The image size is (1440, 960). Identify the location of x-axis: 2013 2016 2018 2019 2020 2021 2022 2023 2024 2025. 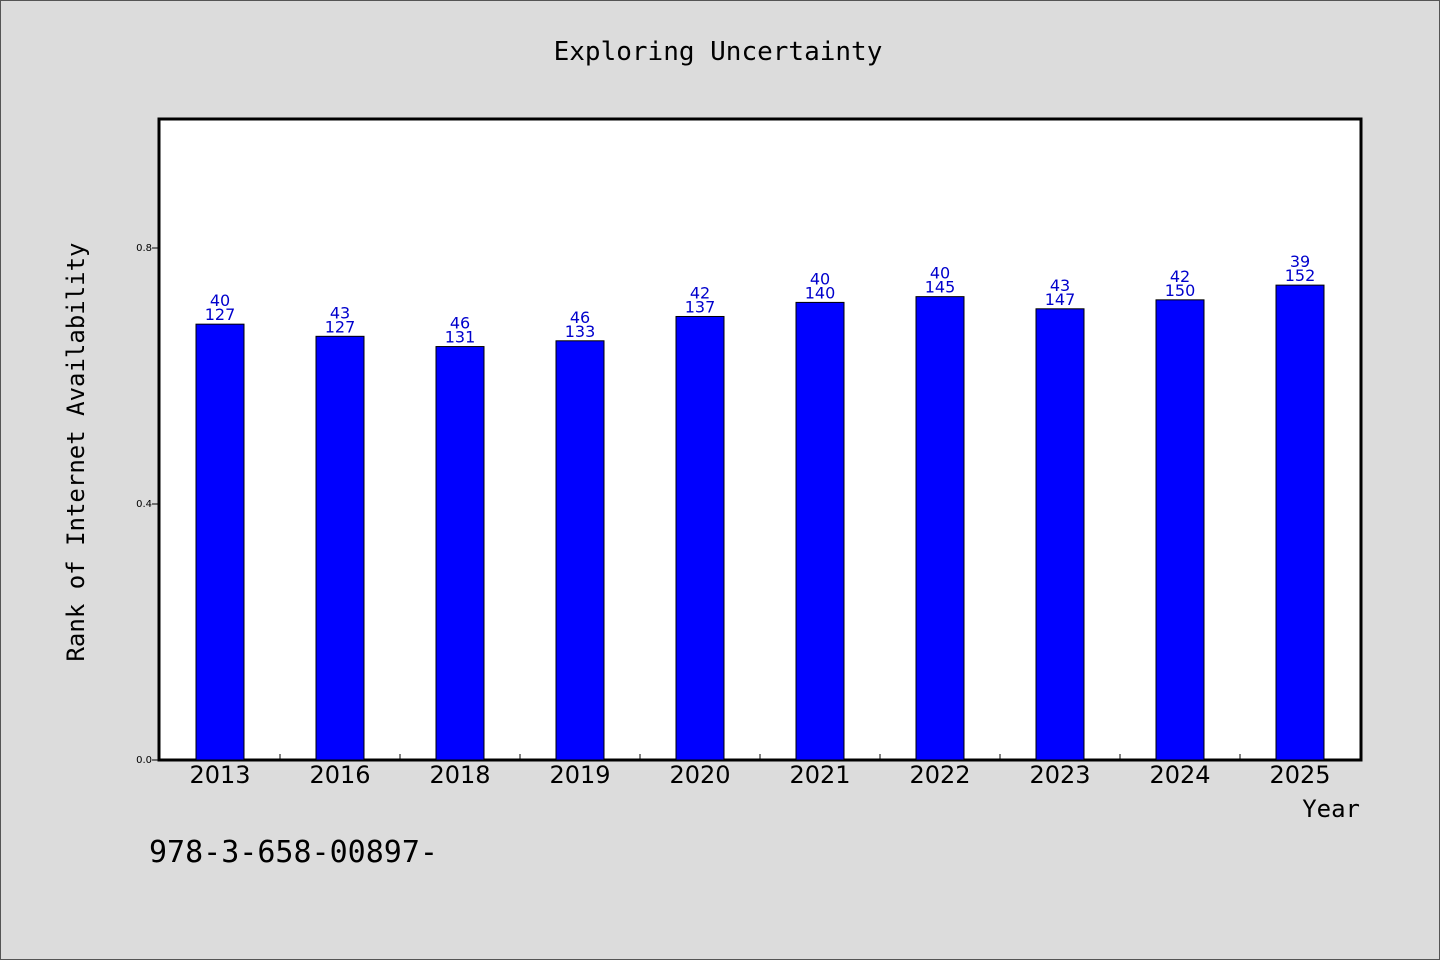
(760, 771).